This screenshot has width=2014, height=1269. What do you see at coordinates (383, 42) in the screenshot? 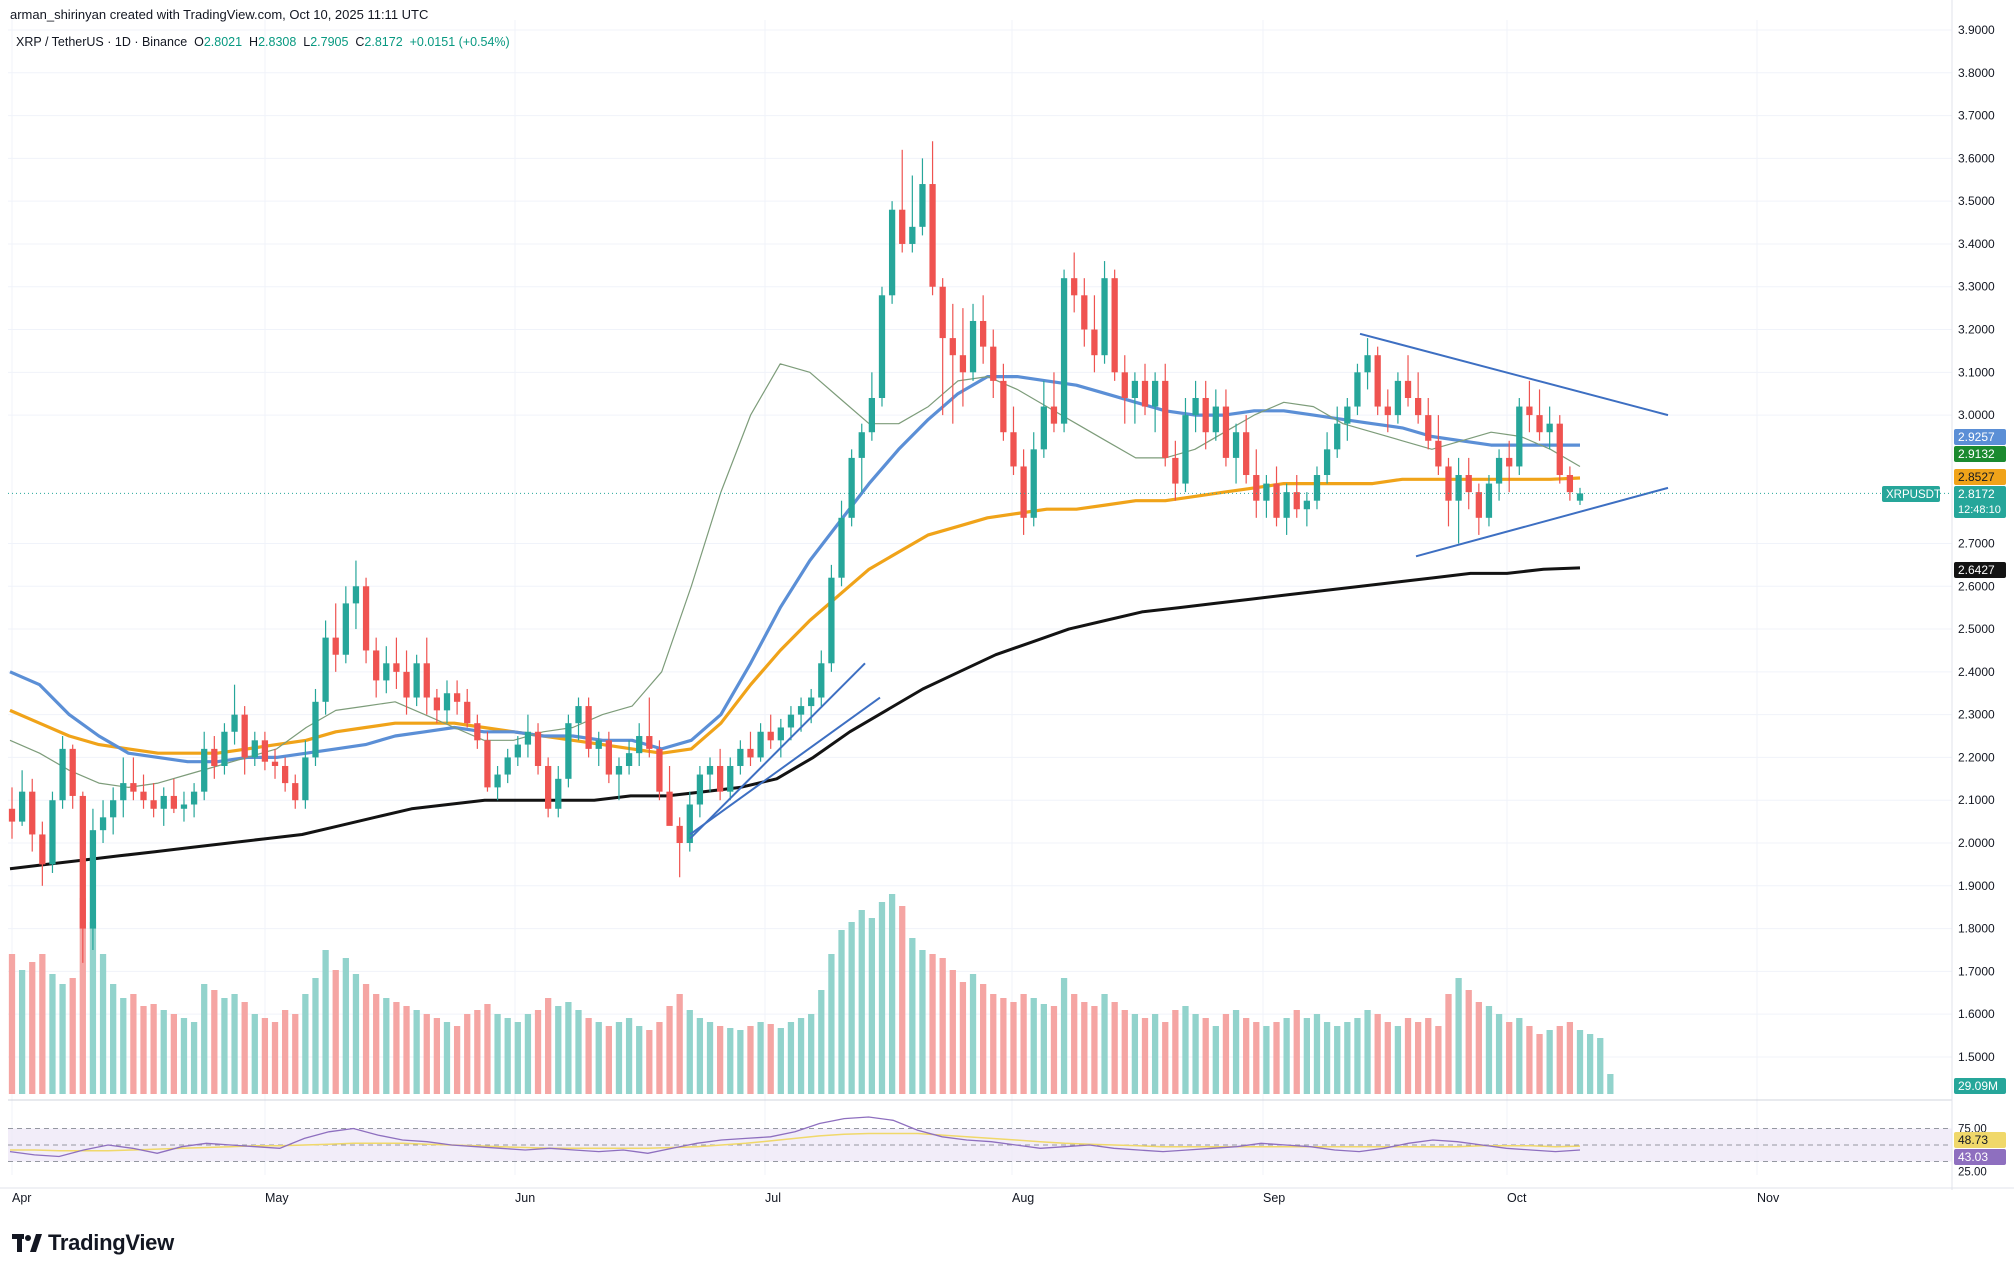
I see `close-value: 2.8172` at bounding box center [383, 42].